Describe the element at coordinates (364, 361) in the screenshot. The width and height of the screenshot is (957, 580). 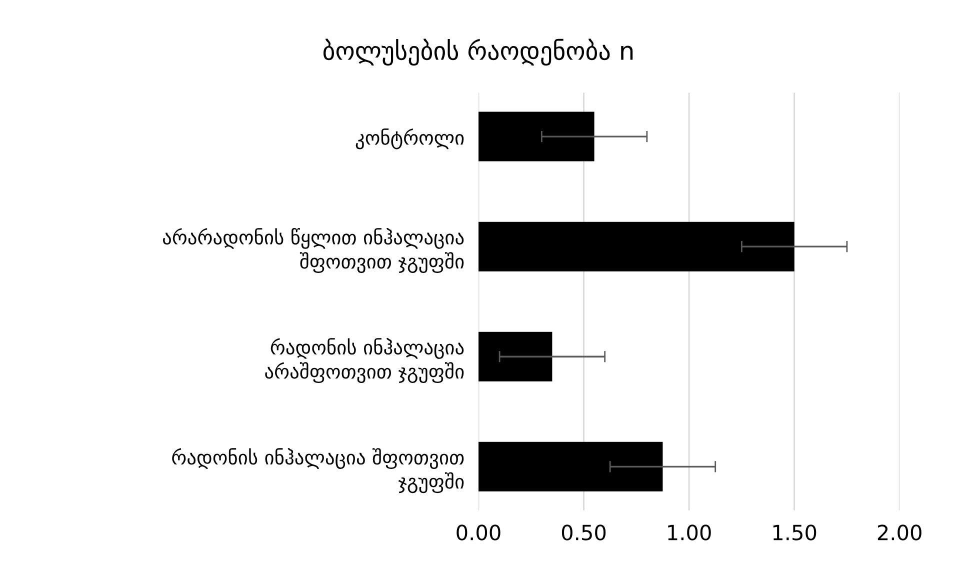
I see `y-tick-label: რადონის ინჰალაცია არაშფოთვით ჯგუფში` at that location.